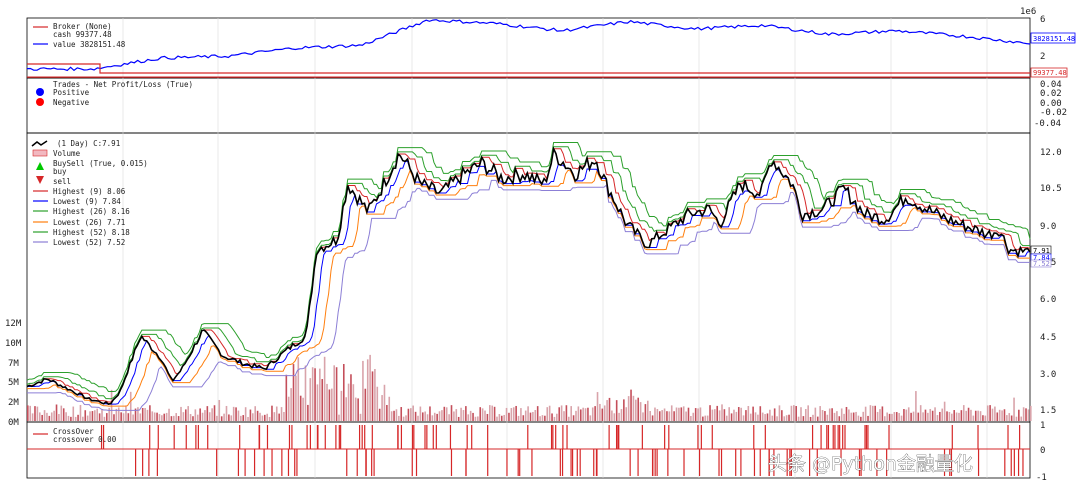 The image size is (1080, 491). Describe the element at coordinates (40, 180) in the screenshot. I see `sell-triangle-icon` at that location.